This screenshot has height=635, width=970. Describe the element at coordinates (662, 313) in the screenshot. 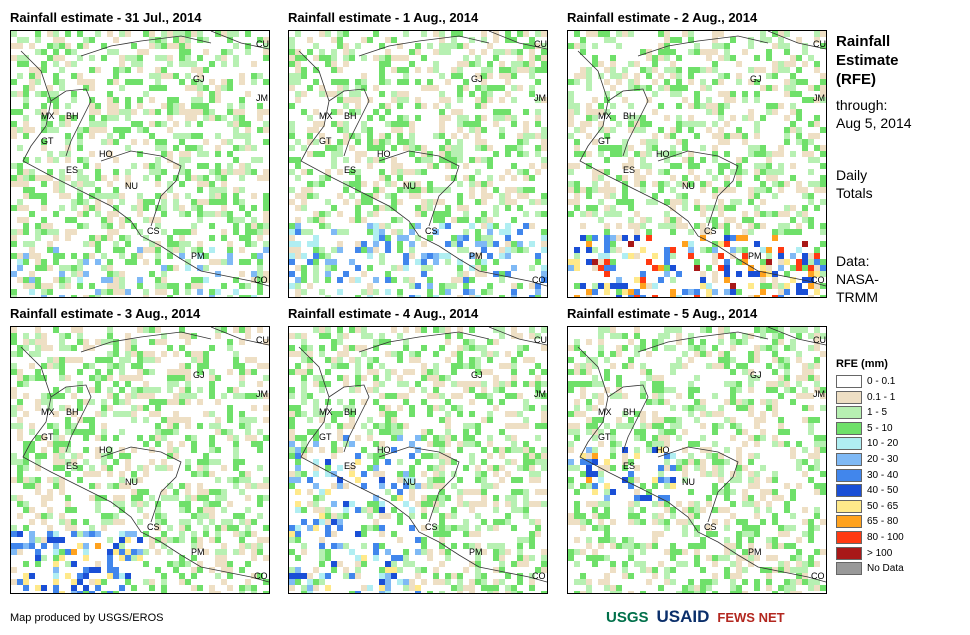

I see `panel-title: Rainfall estimate - 5 Aug., 2014` at that location.